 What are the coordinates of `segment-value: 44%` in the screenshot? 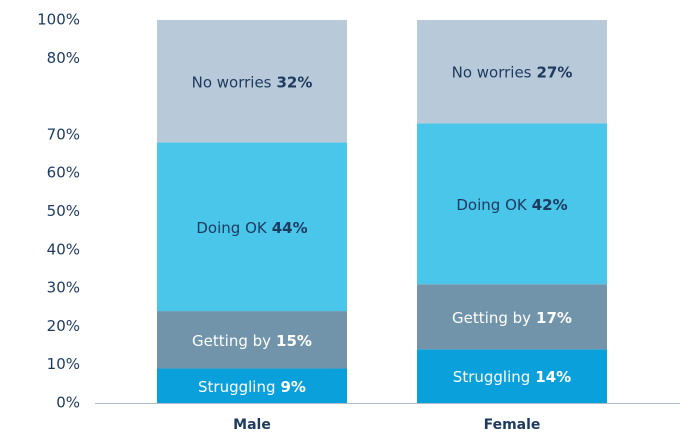 It's located at (290, 227).